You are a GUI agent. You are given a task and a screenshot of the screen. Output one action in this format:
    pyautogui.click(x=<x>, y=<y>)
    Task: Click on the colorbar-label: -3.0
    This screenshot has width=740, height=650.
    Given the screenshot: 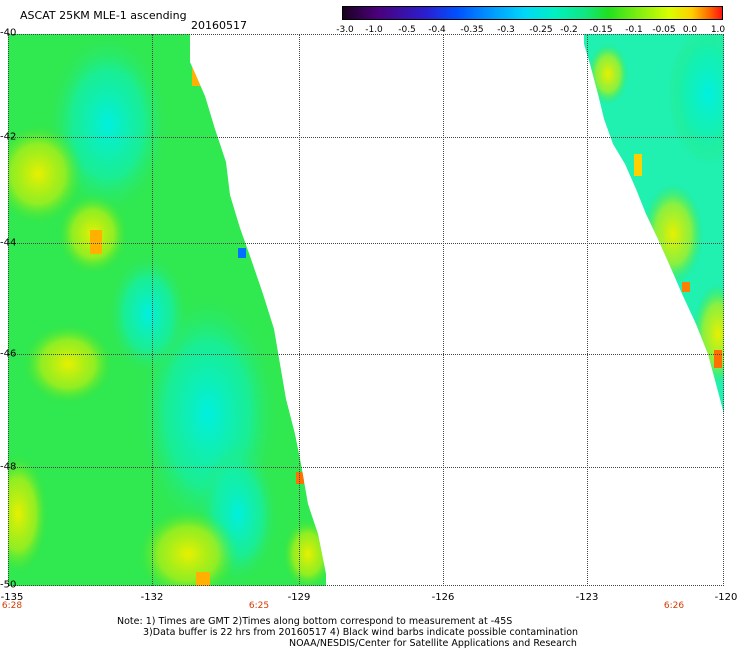 What is the action you would take?
    pyautogui.click(x=345, y=30)
    